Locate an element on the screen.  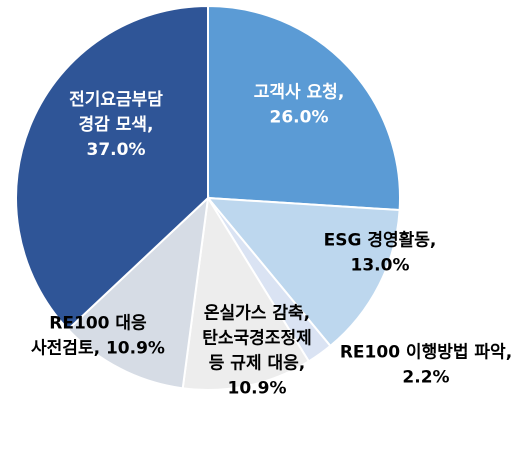
slice-label-3: RE100 이행방법 파악, 2.2% is located at coordinates (426, 365).